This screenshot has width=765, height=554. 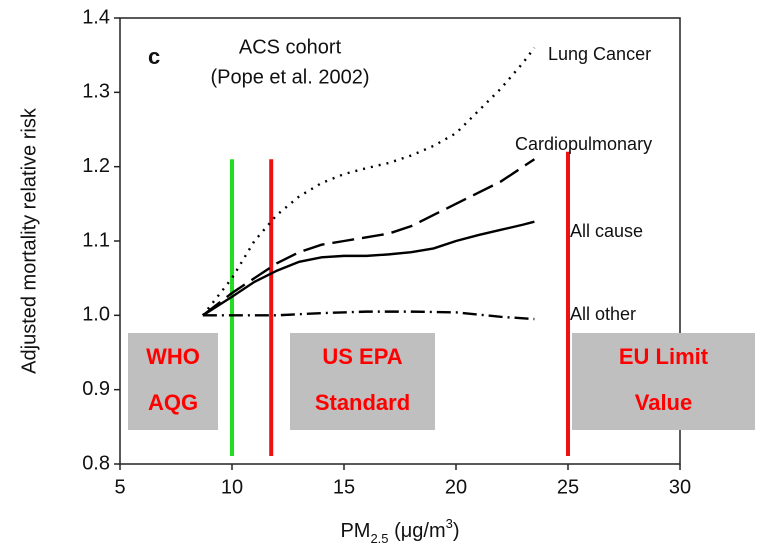 What do you see at coordinates (96, 389) in the screenshot?
I see `y-tick-label: 0.9` at bounding box center [96, 389].